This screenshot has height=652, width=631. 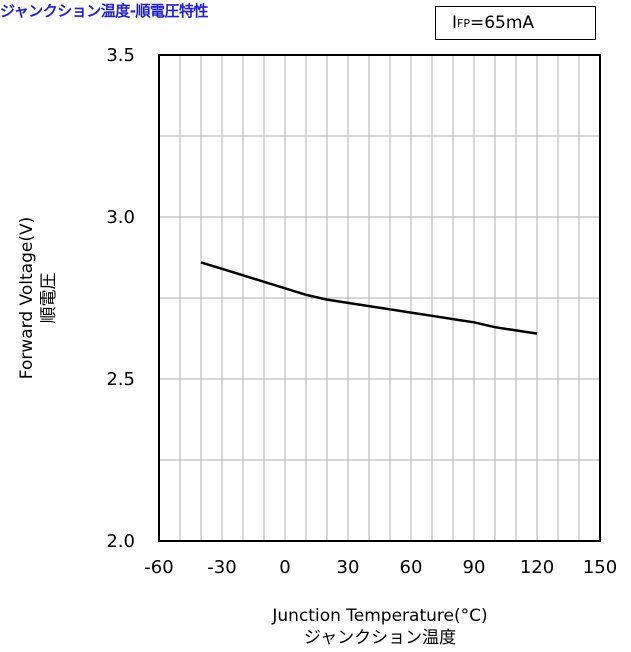 What do you see at coordinates (474, 567) in the screenshot?
I see `x-tick-label: 90` at bounding box center [474, 567].